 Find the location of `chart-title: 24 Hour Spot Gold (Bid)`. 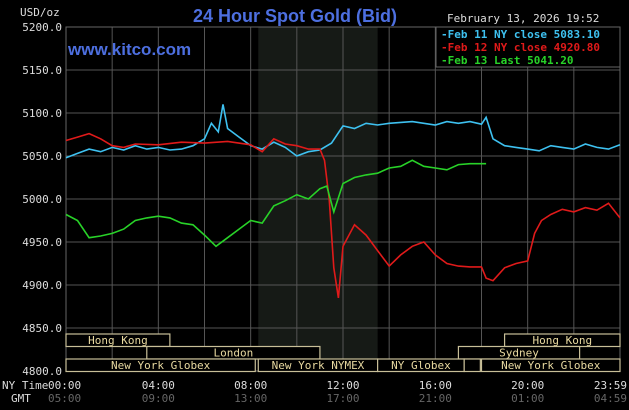

chart-title: 24 Hour Spot Gold (Bid) is located at coordinates (295, 16).